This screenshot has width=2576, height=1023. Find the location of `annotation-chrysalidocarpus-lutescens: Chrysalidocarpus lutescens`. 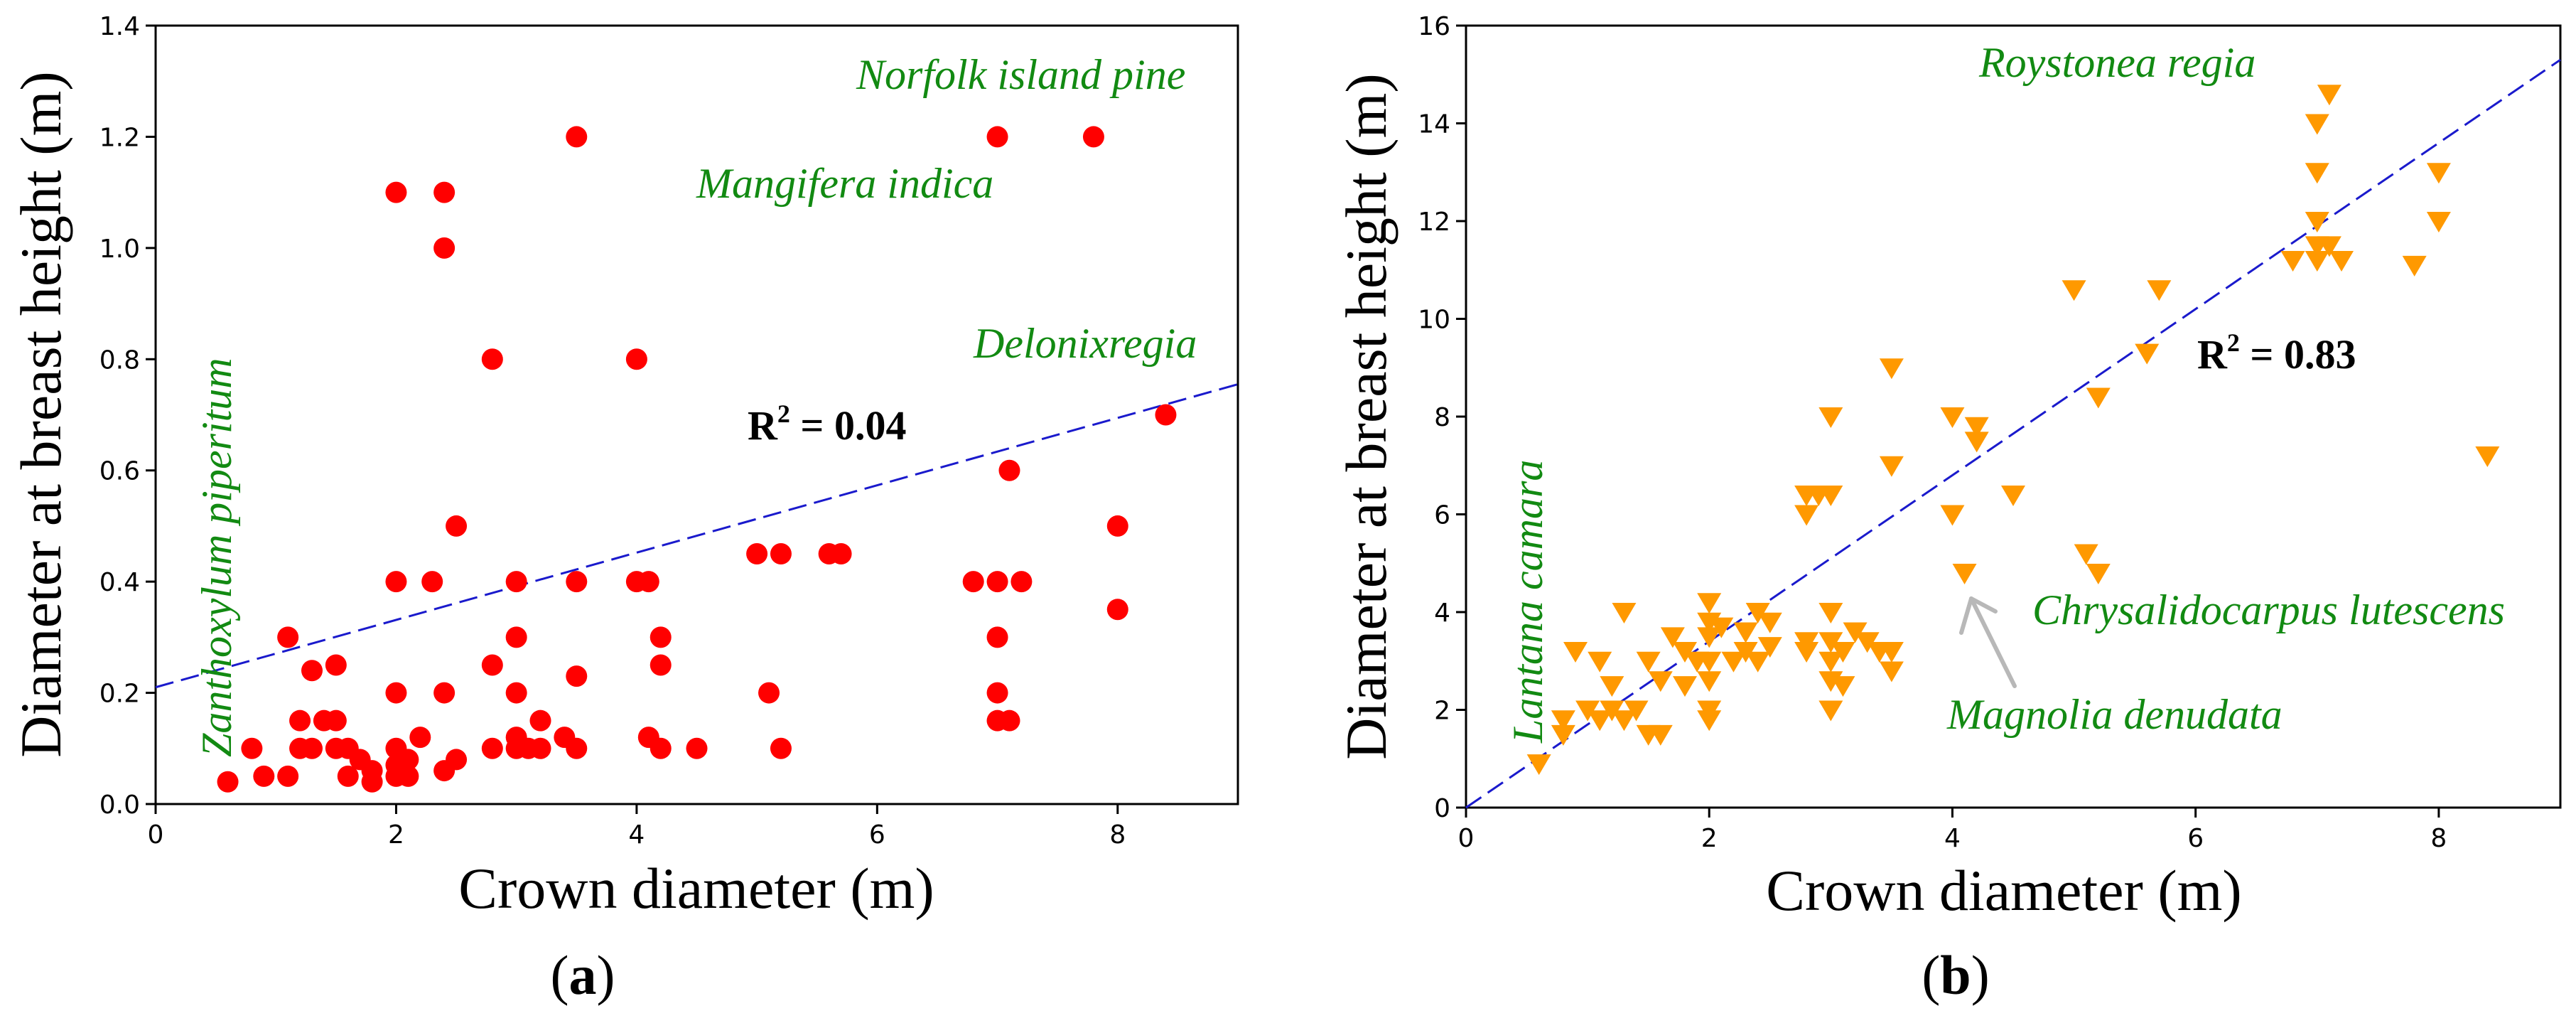

annotation-chrysalidocarpus-lutescens: Chrysalidocarpus lutescens is located at coordinates (2268, 610).